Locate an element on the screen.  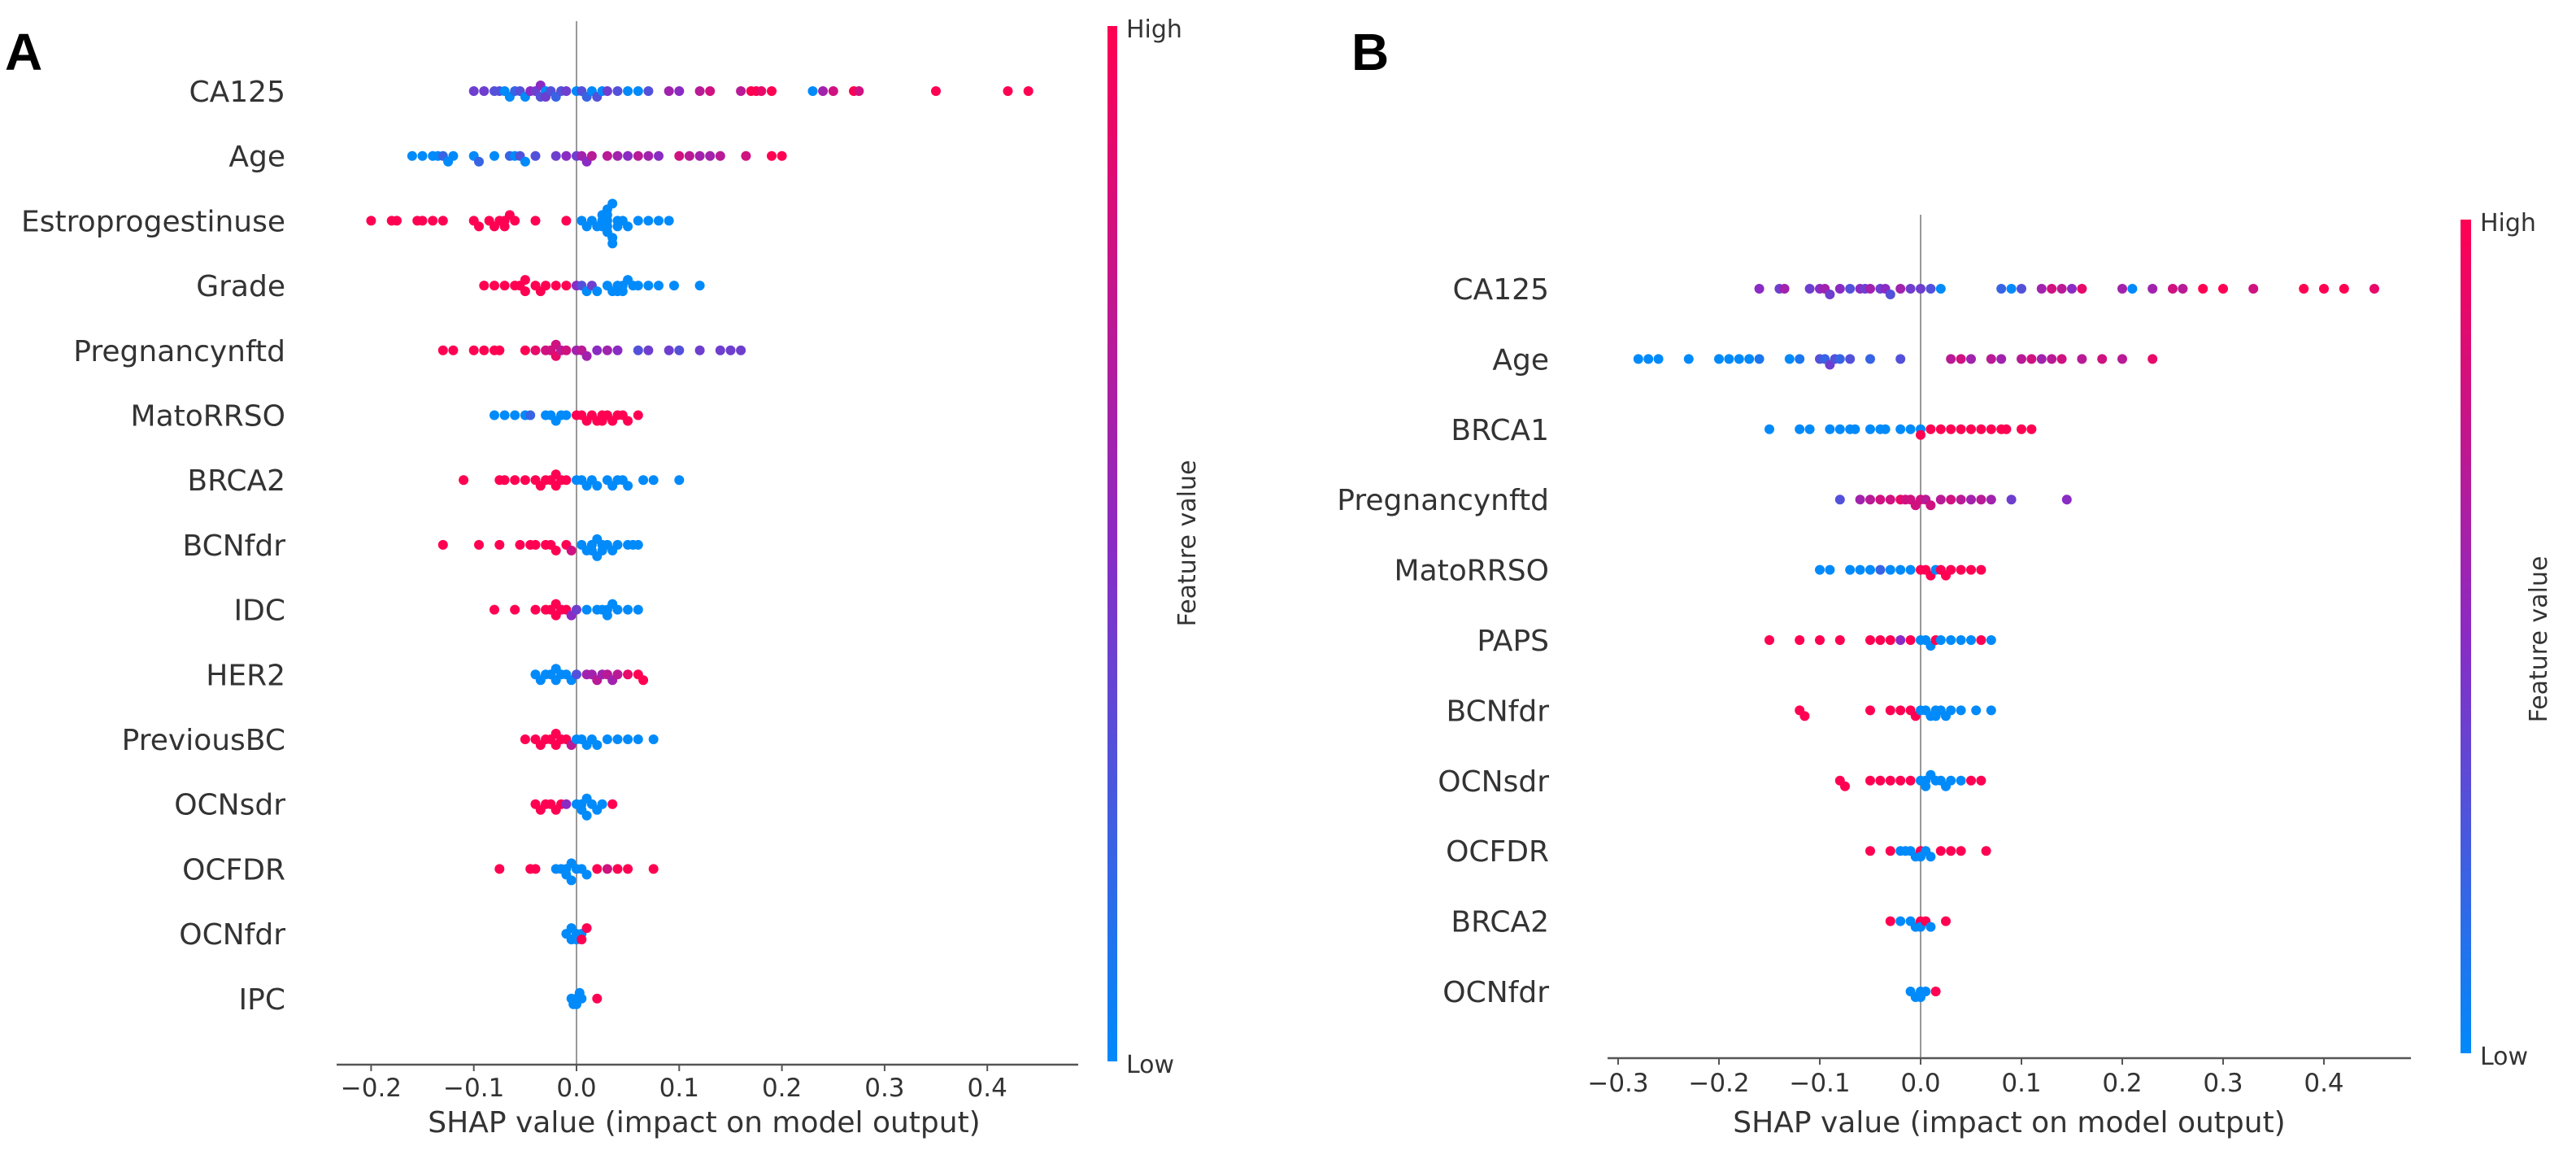
x-tick-label: −0.2 is located at coordinates (371, 1088).